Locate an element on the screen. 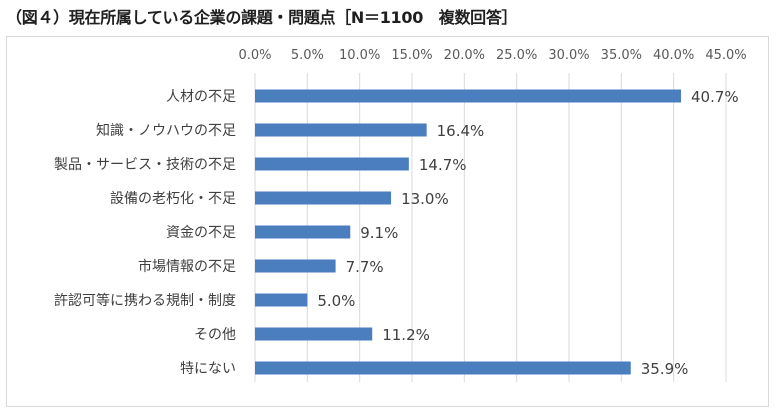  category-label: 人材の不足 is located at coordinates (201, 97).